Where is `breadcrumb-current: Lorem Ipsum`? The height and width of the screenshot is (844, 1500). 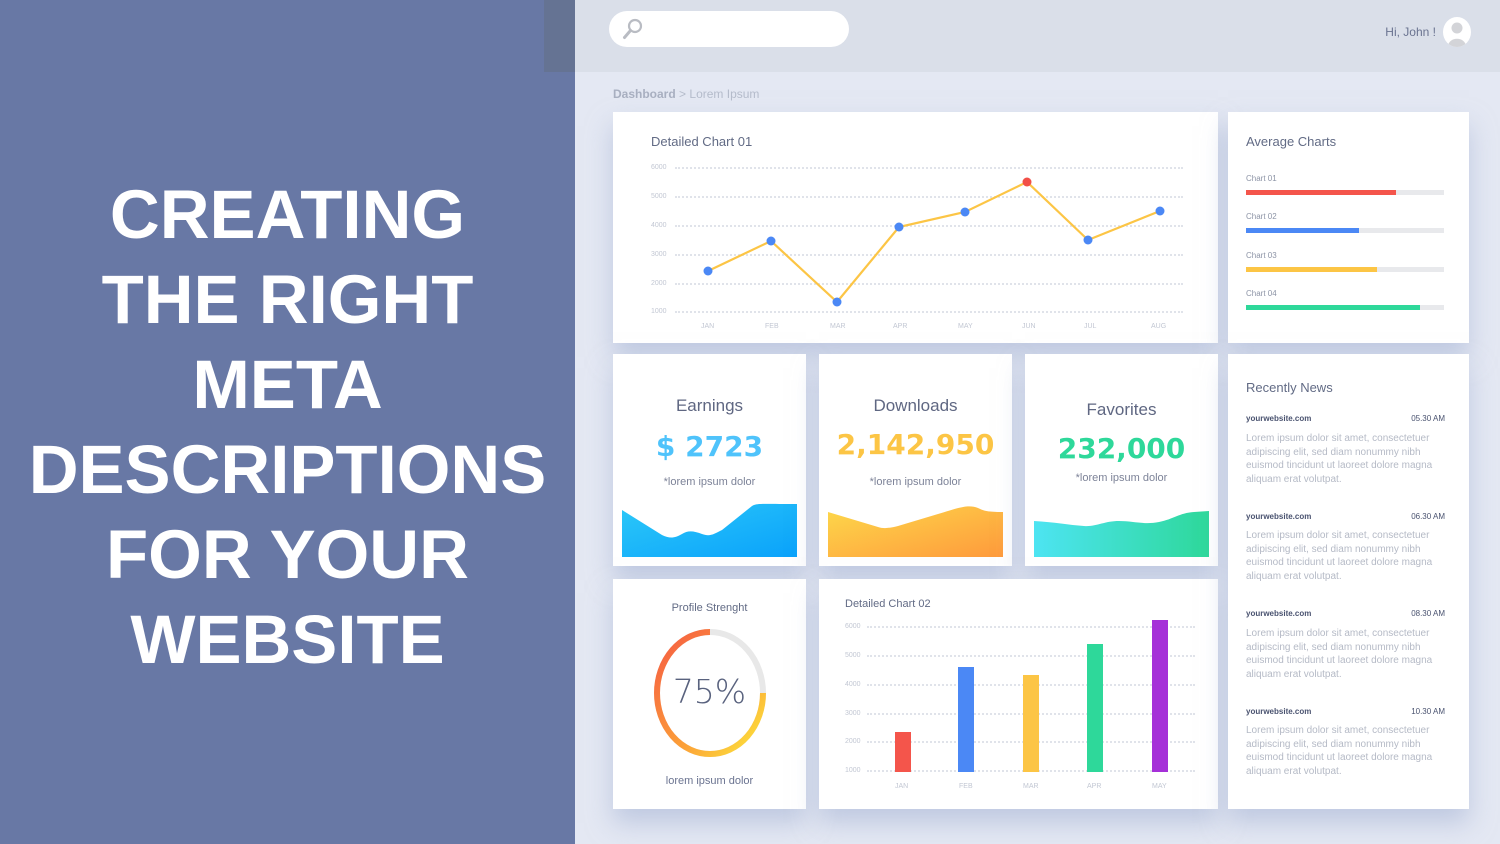 breadcrumb-current: Lorem Ipsum is located at coordinates (724, 94).